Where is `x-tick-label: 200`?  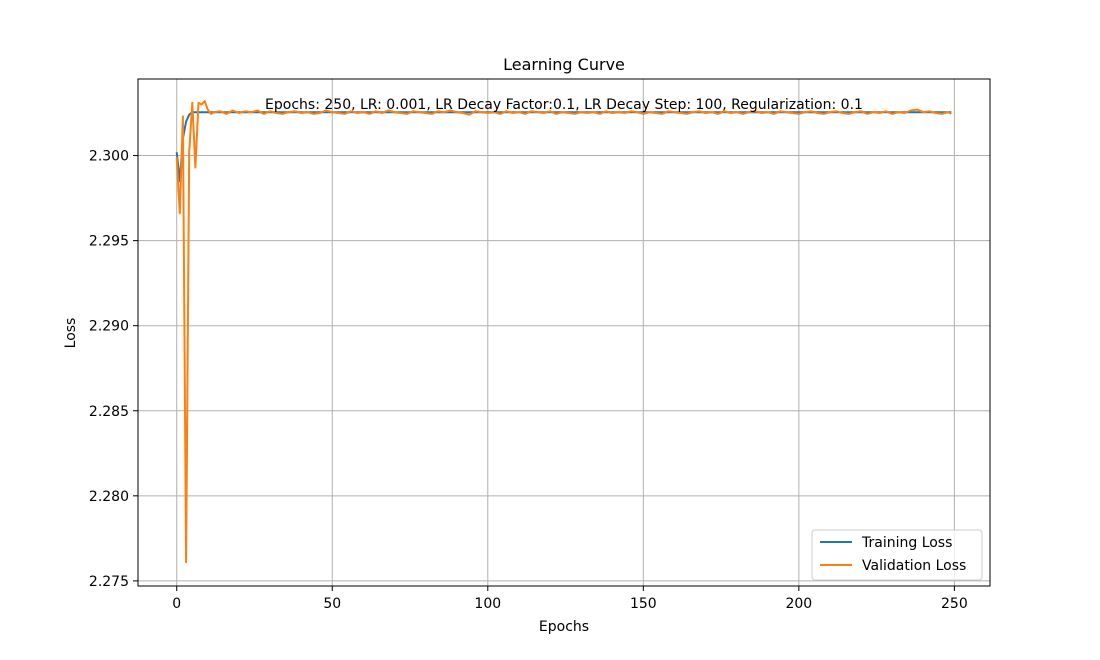
x-tick-label: 200 is located at coordinates (798, 604).